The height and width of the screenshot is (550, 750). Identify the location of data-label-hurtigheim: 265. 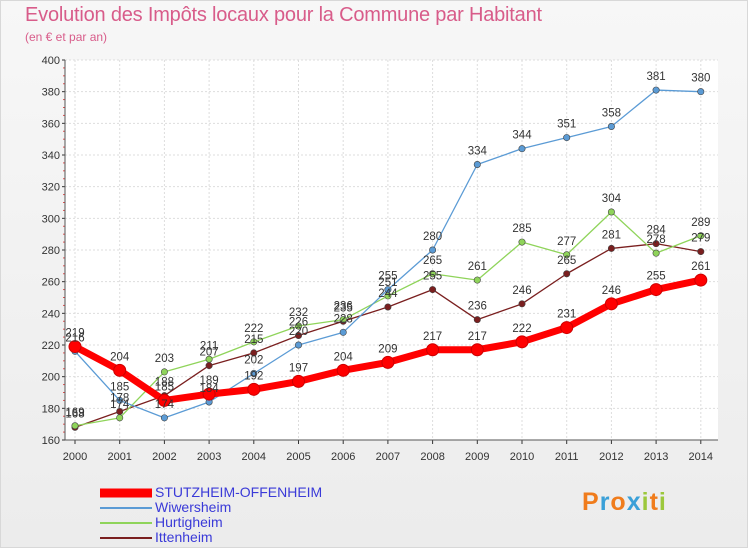
(432, 261).